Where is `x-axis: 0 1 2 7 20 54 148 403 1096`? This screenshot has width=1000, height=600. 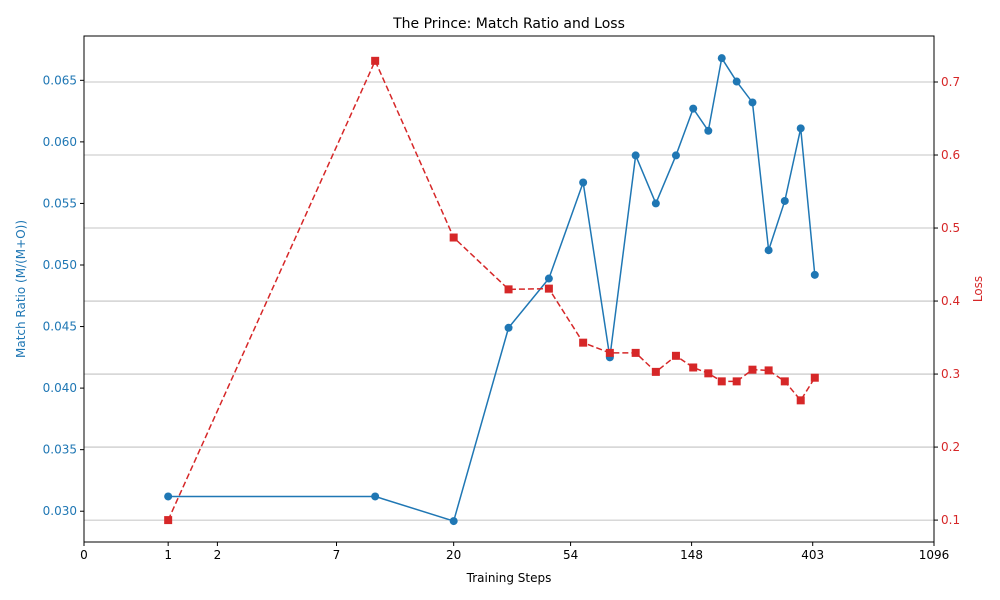 x-axis: 0 1 2 7 20 54 148 403 1096 is located at coordinates (514, 552).